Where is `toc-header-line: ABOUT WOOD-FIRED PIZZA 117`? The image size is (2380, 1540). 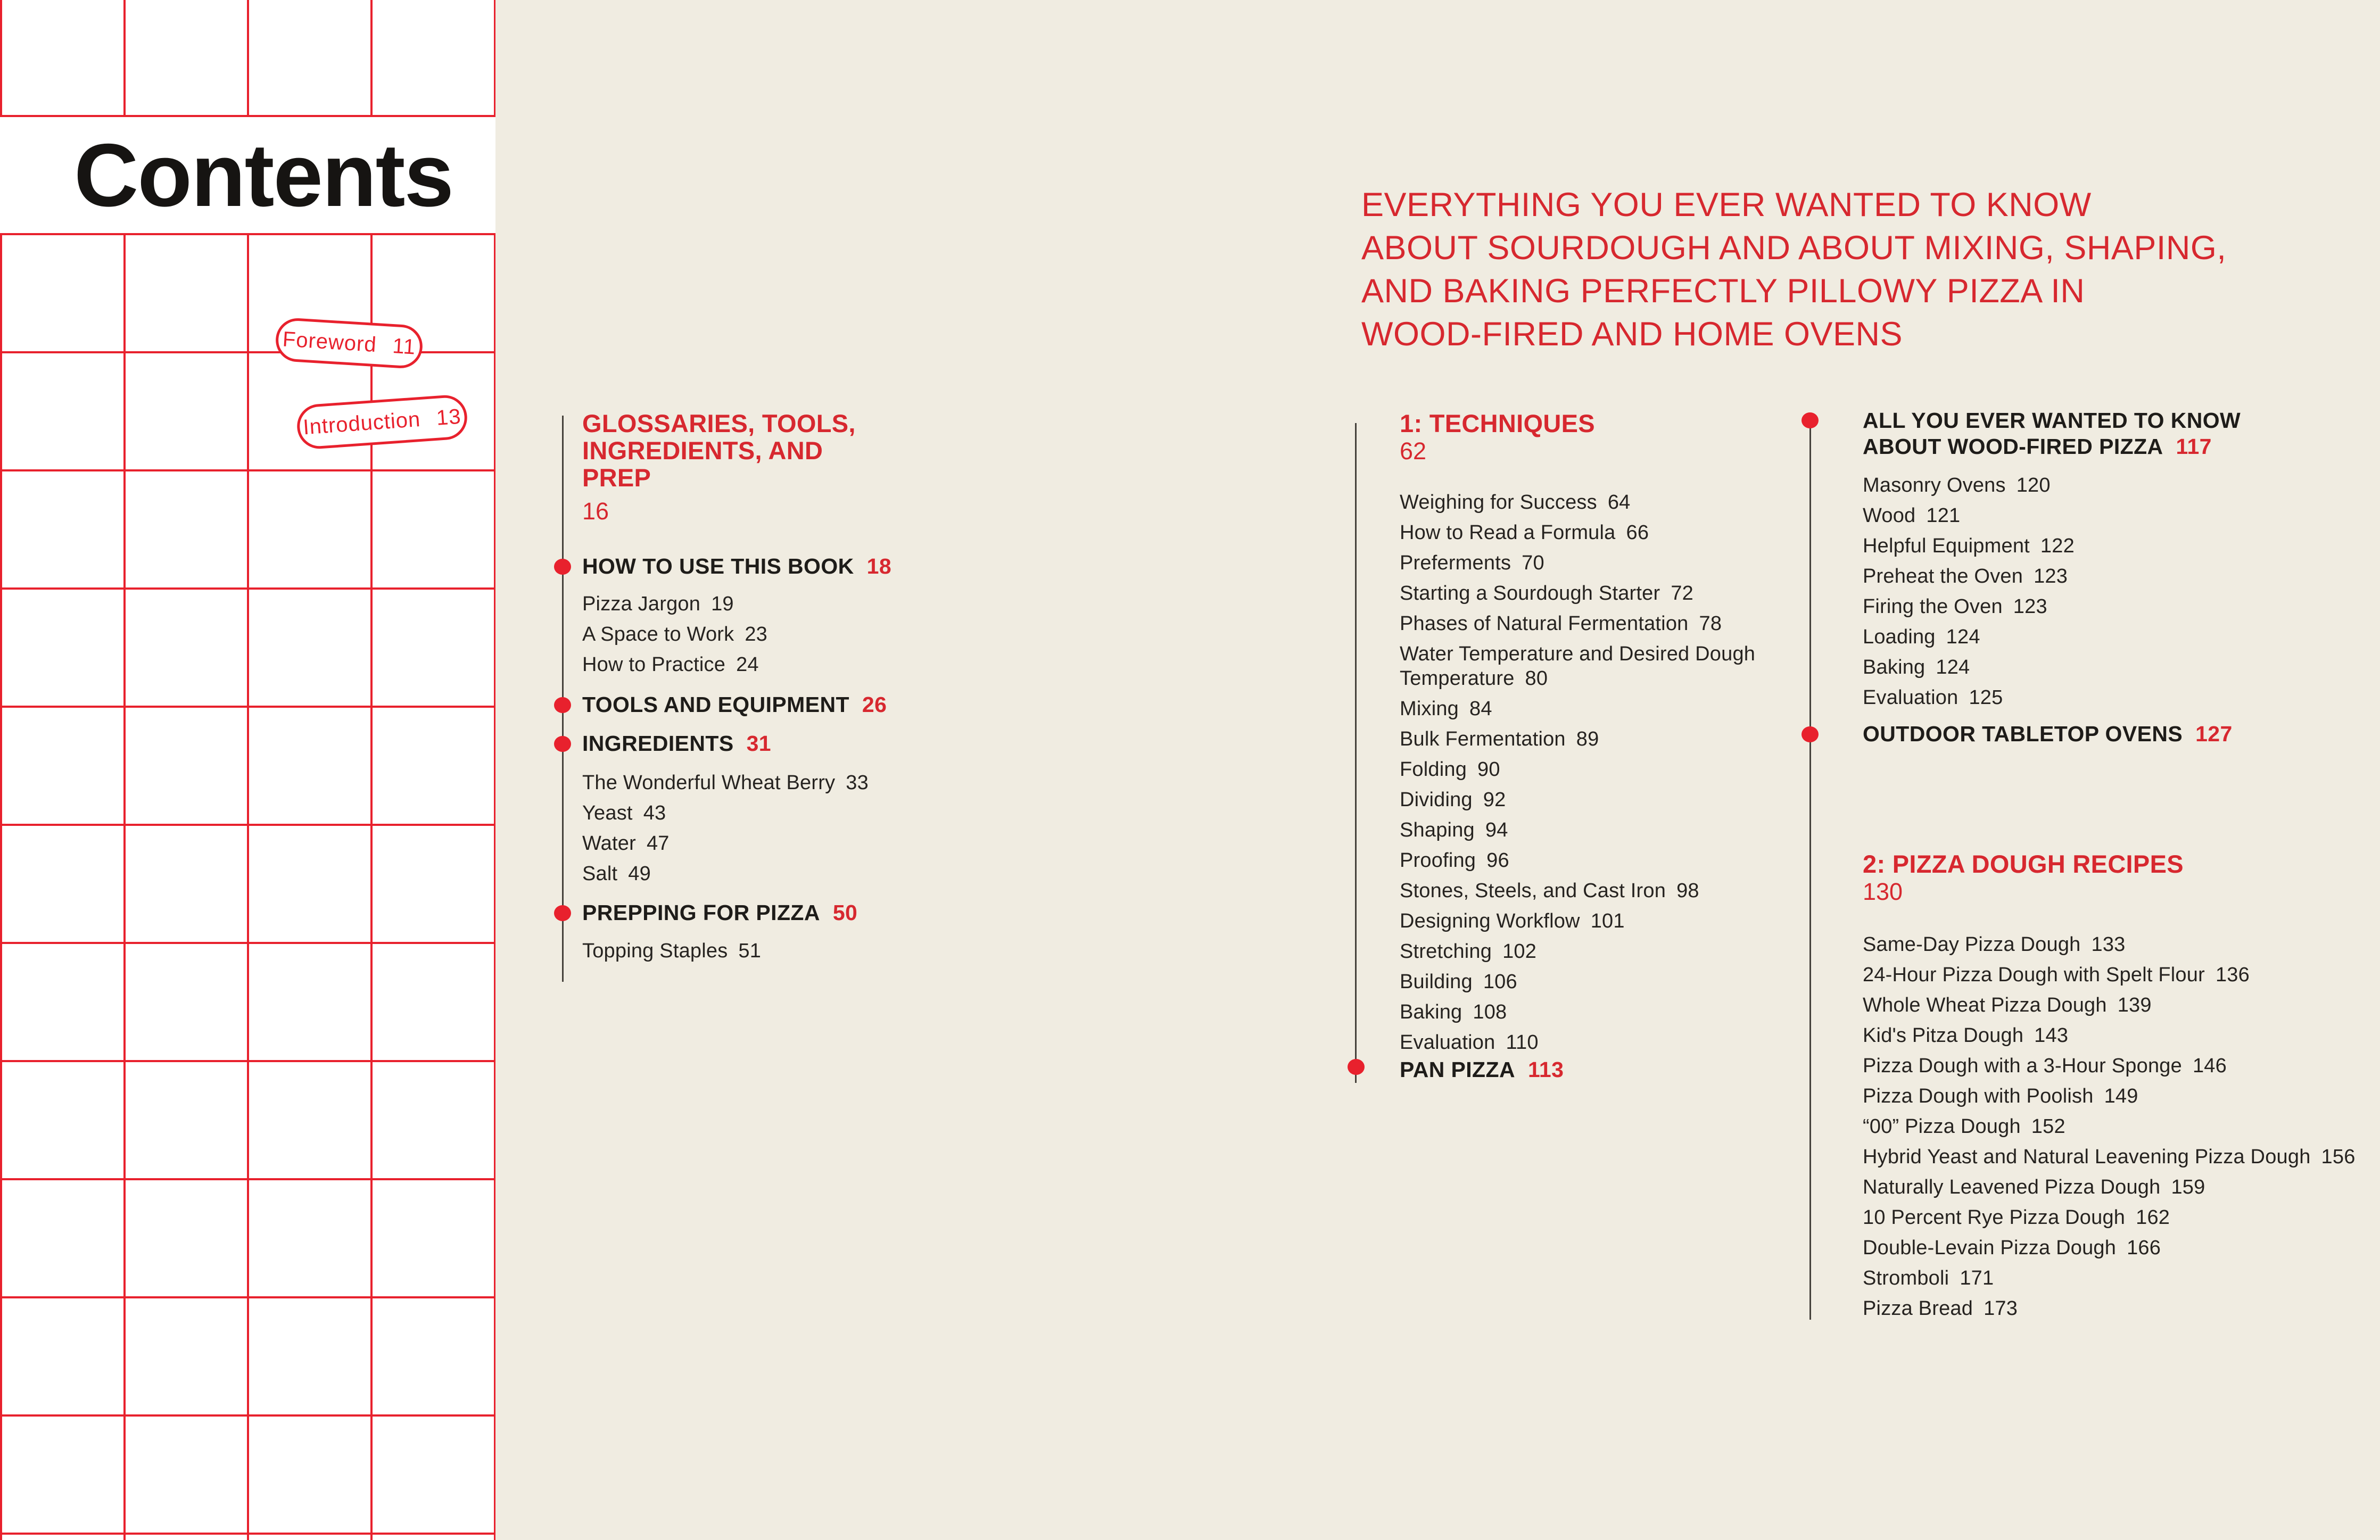 toc-header-line: ABOUT WOOD-FIRED PIZZA 117 is located at coordinates (2037, 446).